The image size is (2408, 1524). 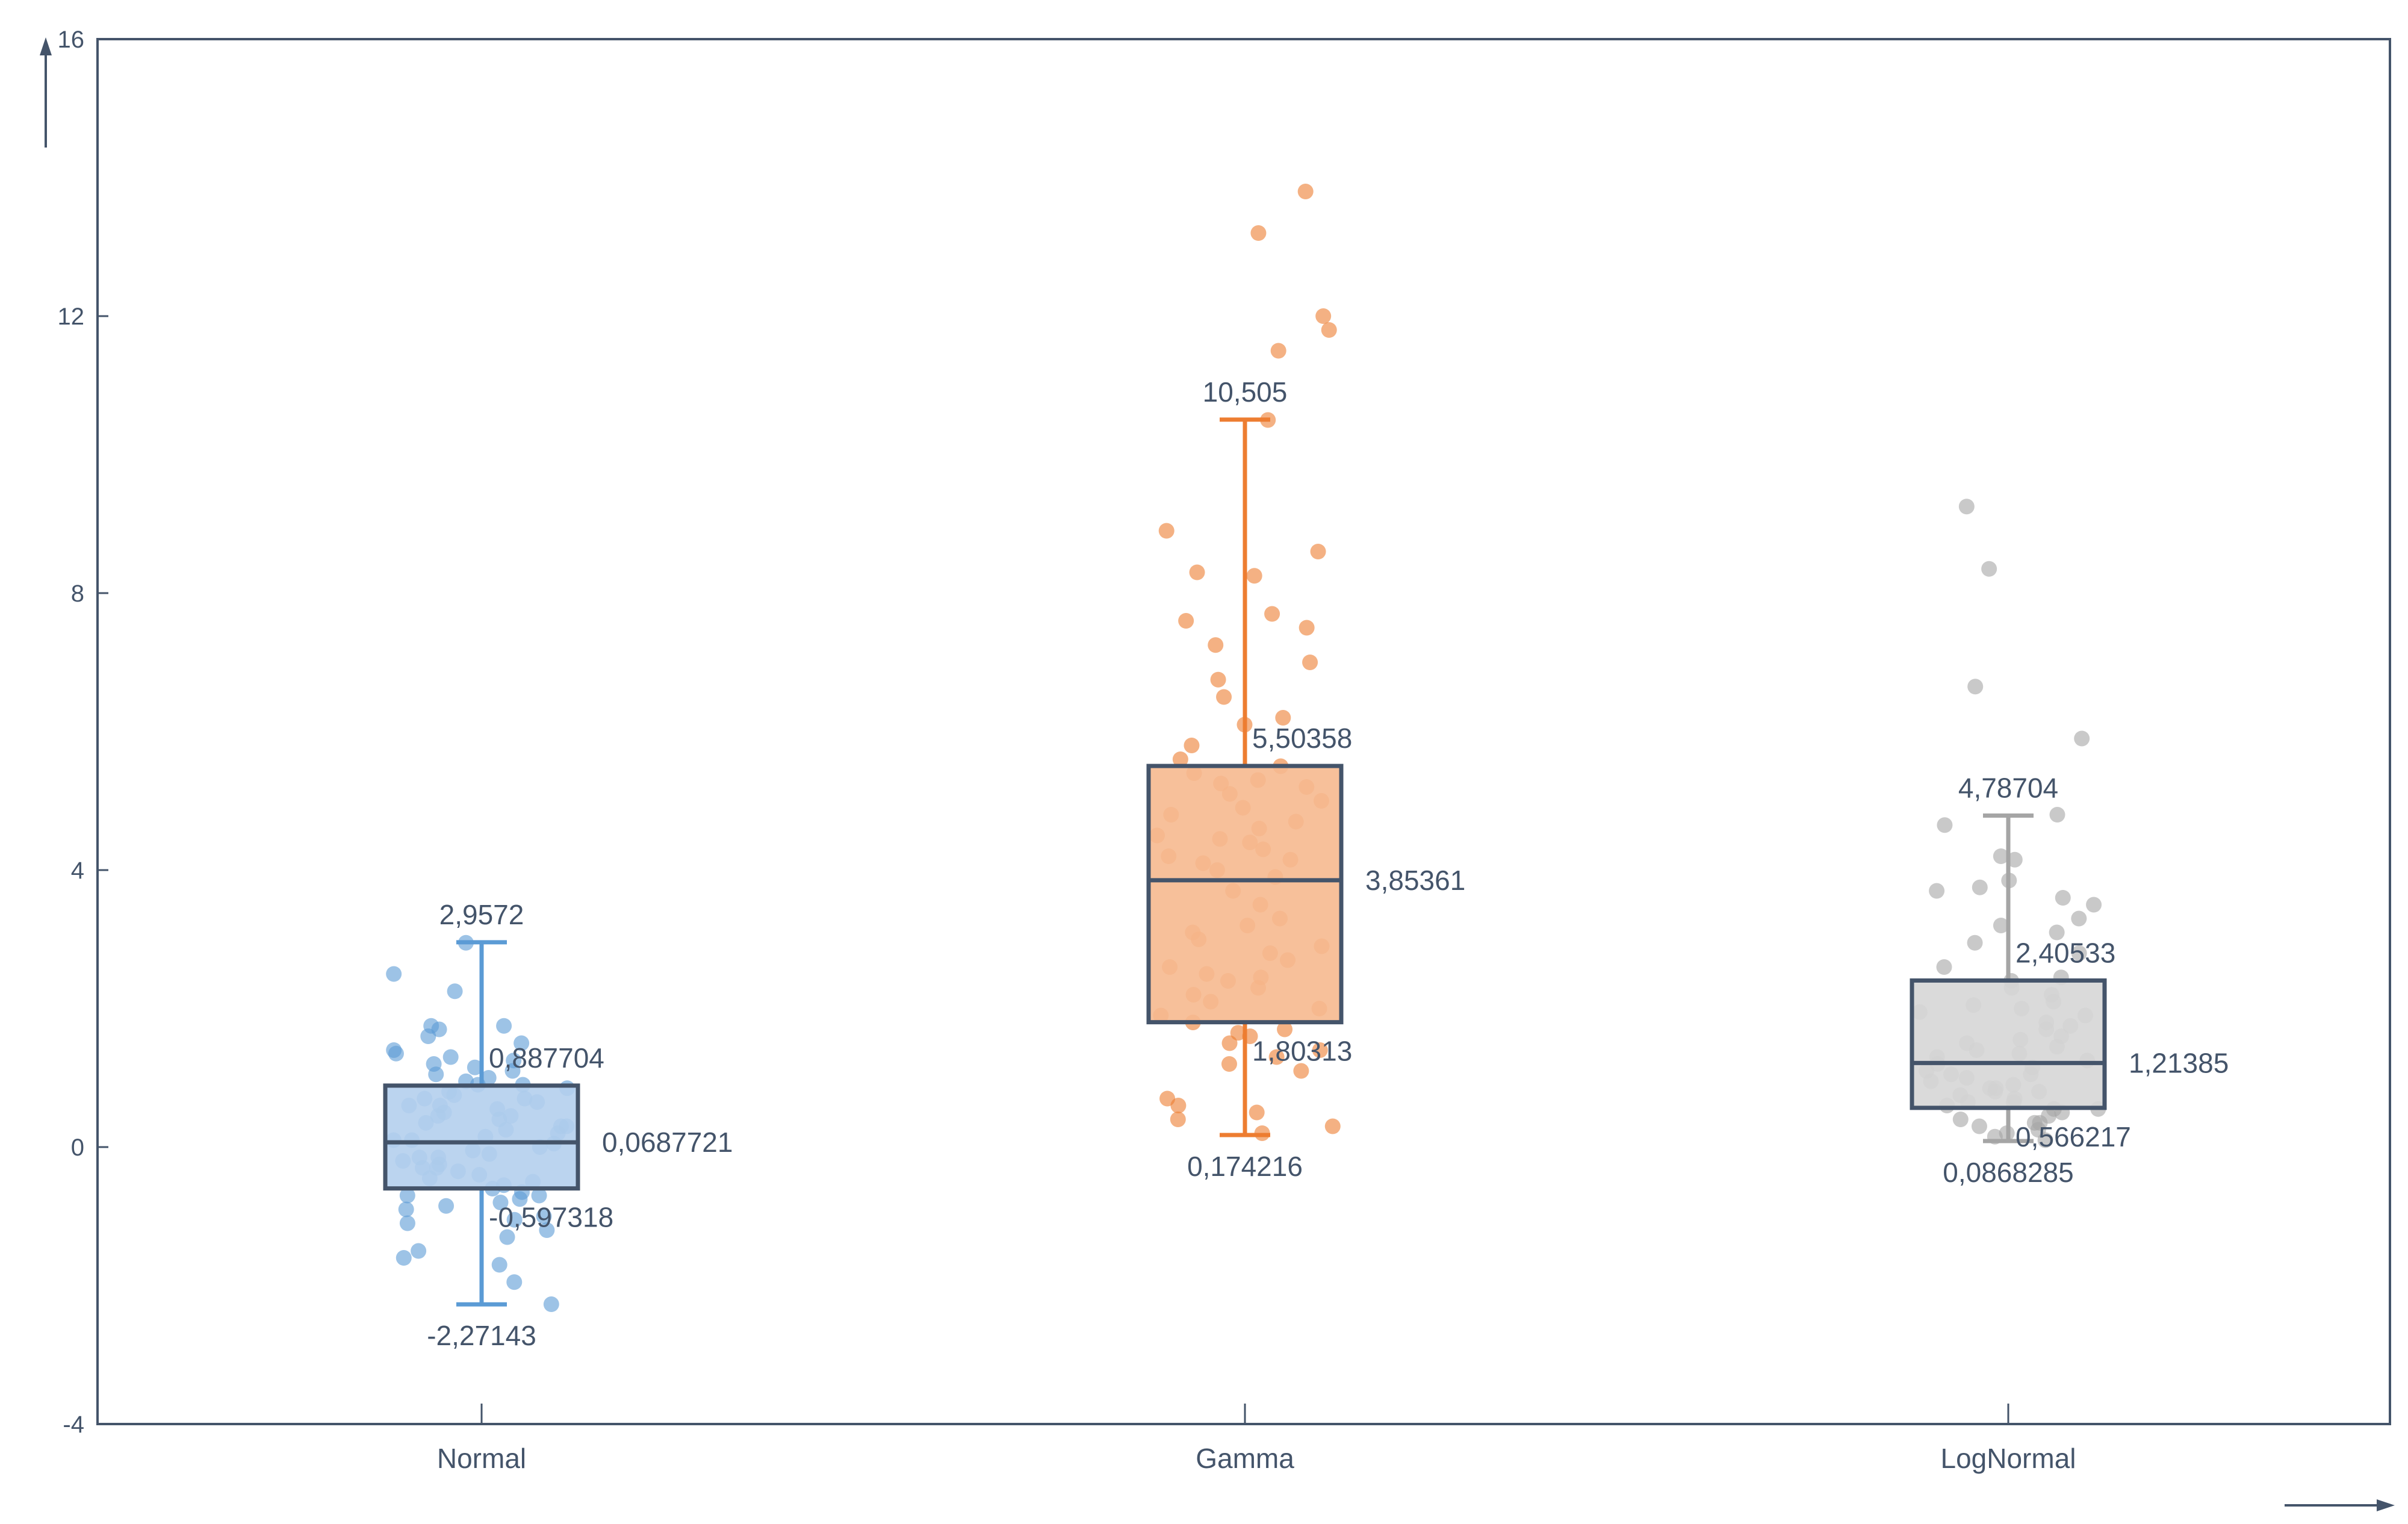 What do you see at coordinates (2179, 1062) in the screenshot?
I see `median-label: 1,21385` at bounding box center [2179, 1062].